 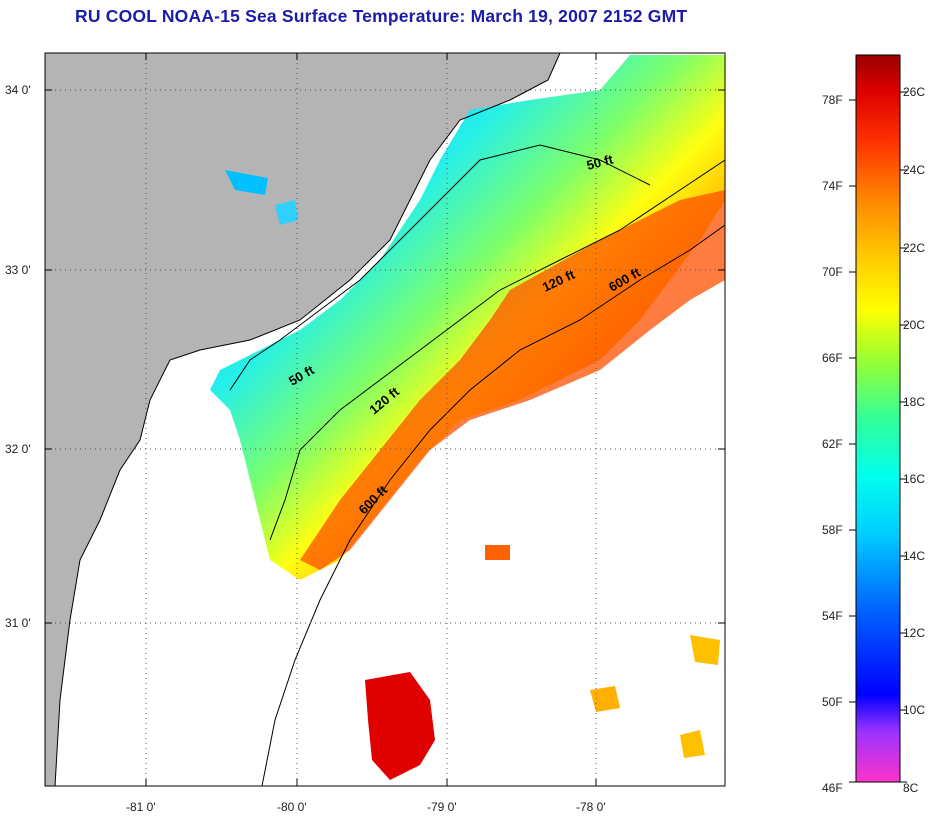 I want to click on lat-label-34: 34 0', so click(x=18, y=90).